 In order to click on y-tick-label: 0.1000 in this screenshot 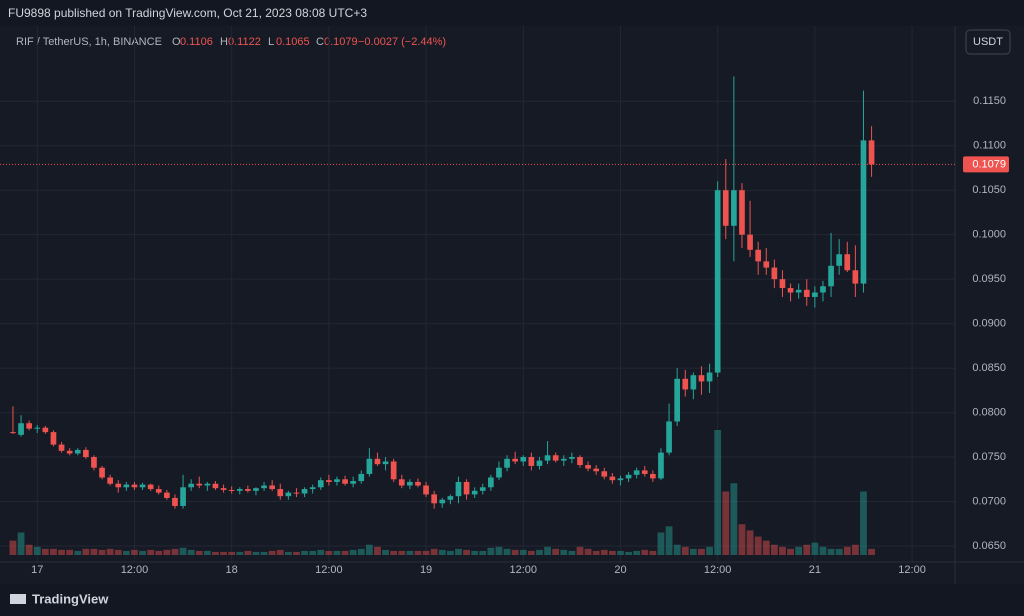, I will do `click(989, 235)`.